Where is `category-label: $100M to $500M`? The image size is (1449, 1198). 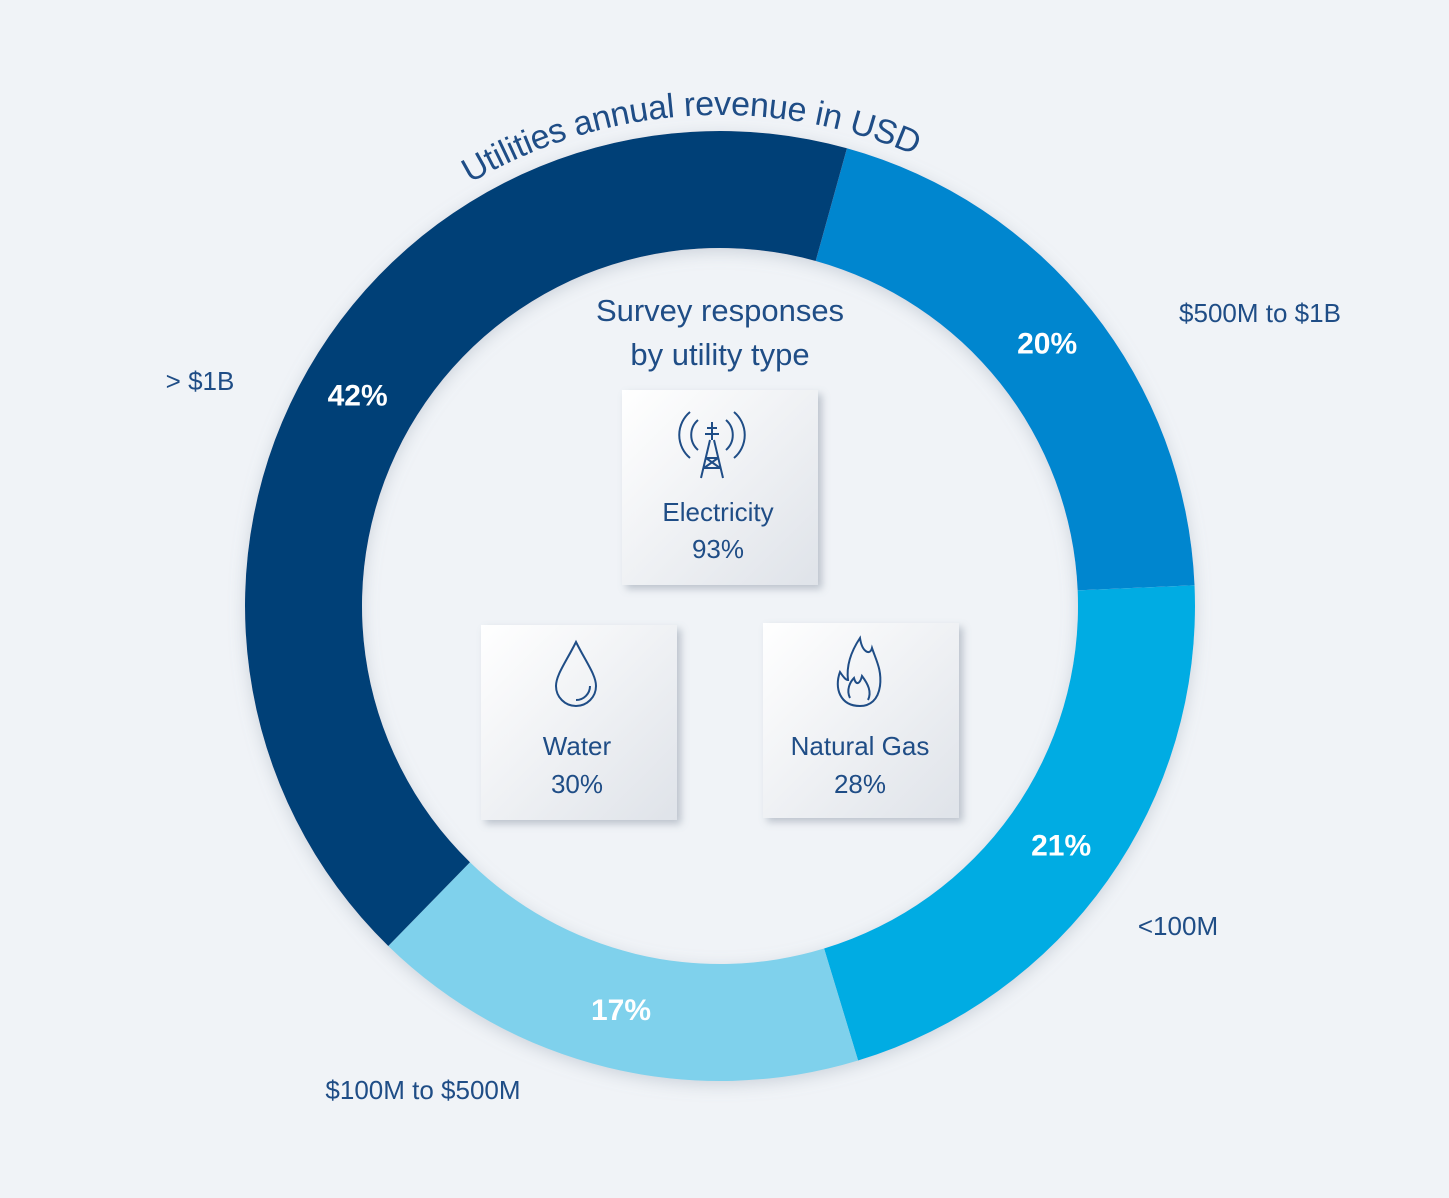 category-label: $100M to $500M is located at coordinates (422, 1090).